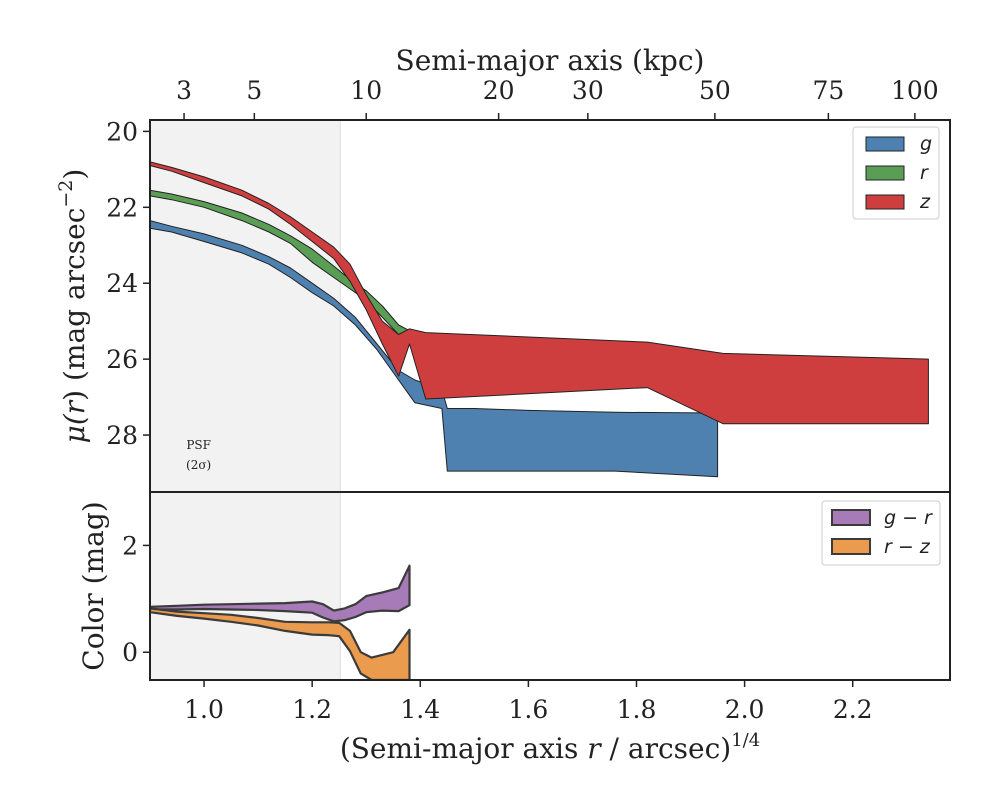 This screenshot has width=1000, height=800. Describe the element at coordinates (122, 283) in the screenshot. I see `y-tick-label-top: 24` at that location.